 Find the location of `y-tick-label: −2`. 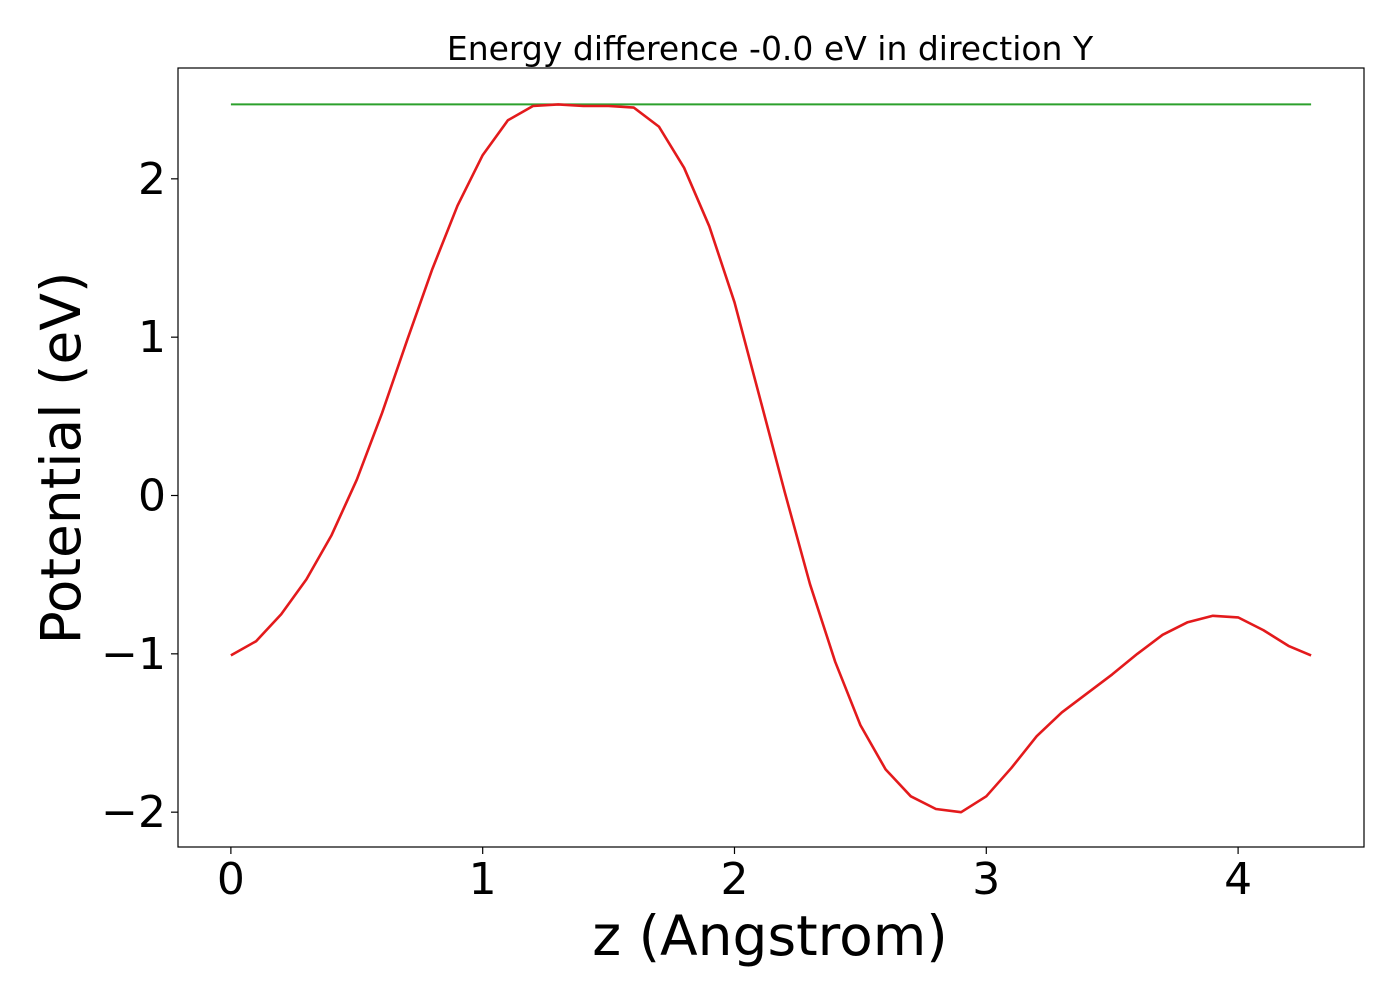

y-tick-label: −2 is located at coordinates (133, 812).